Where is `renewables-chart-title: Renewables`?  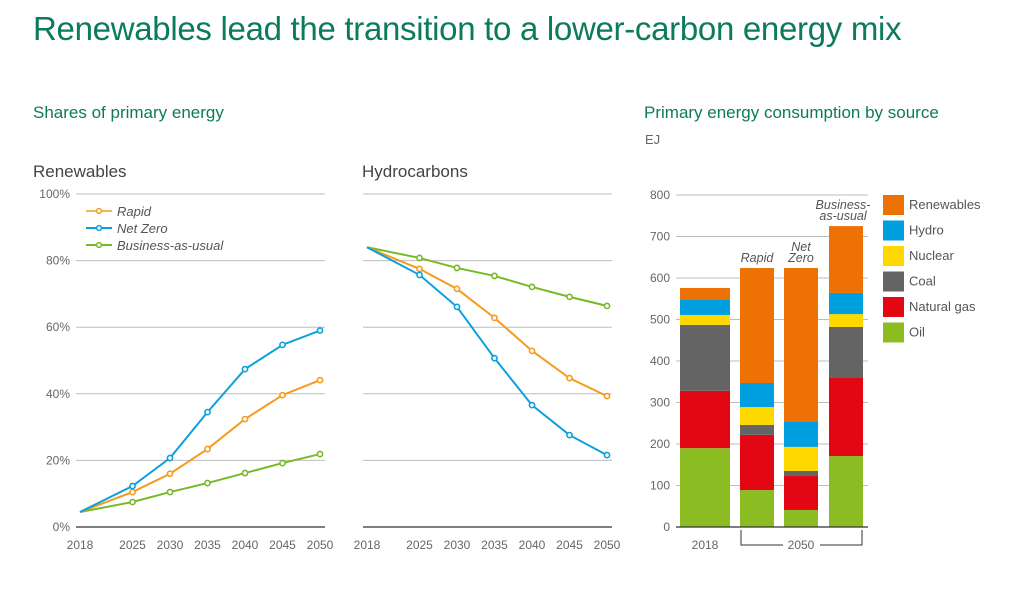 renewables-chart-title: Renewables is located at coordinates (80, 171).